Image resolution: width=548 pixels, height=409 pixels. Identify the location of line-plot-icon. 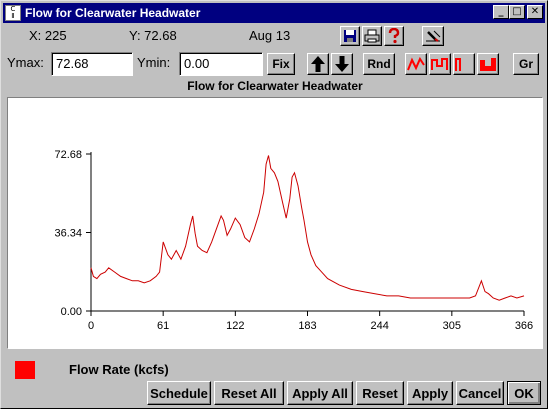
(416, 63).